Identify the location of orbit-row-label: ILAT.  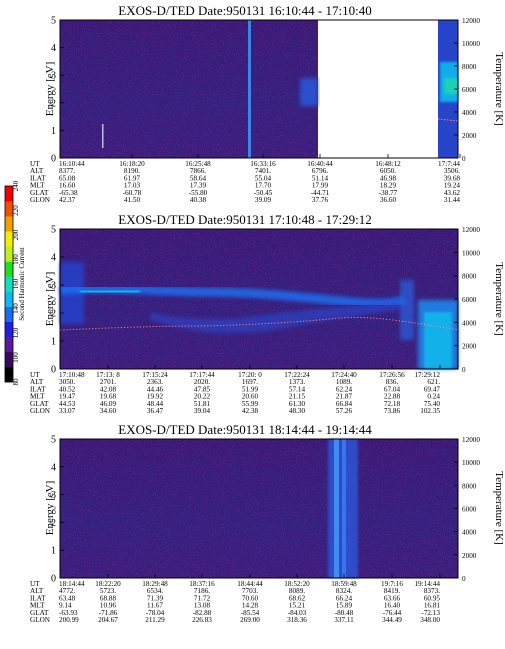
(38, 389).